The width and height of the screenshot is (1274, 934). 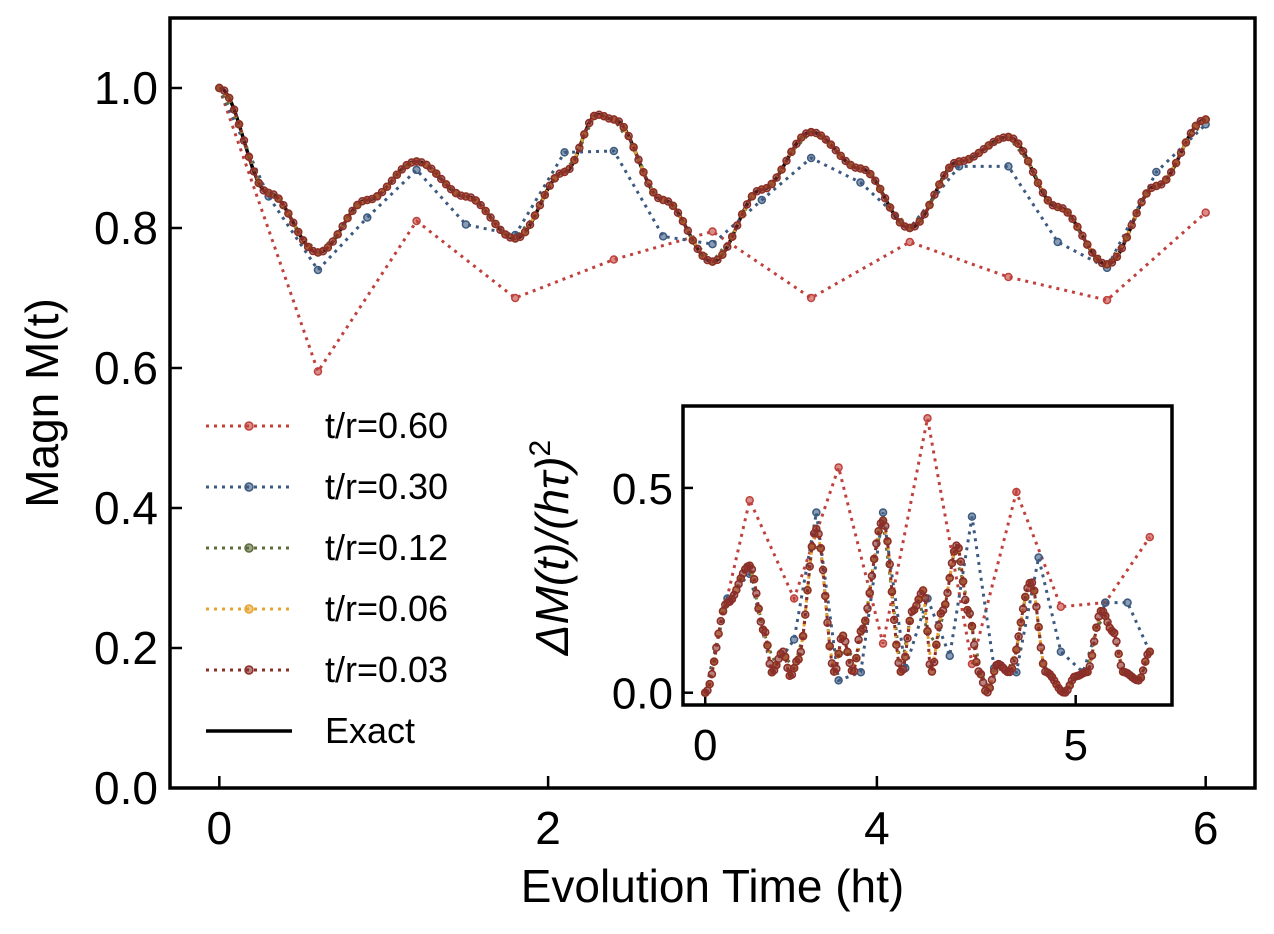 I want to click on inset-y-axis-label: ΔM(t)/(hτ)2, so click(x=551, y=548).